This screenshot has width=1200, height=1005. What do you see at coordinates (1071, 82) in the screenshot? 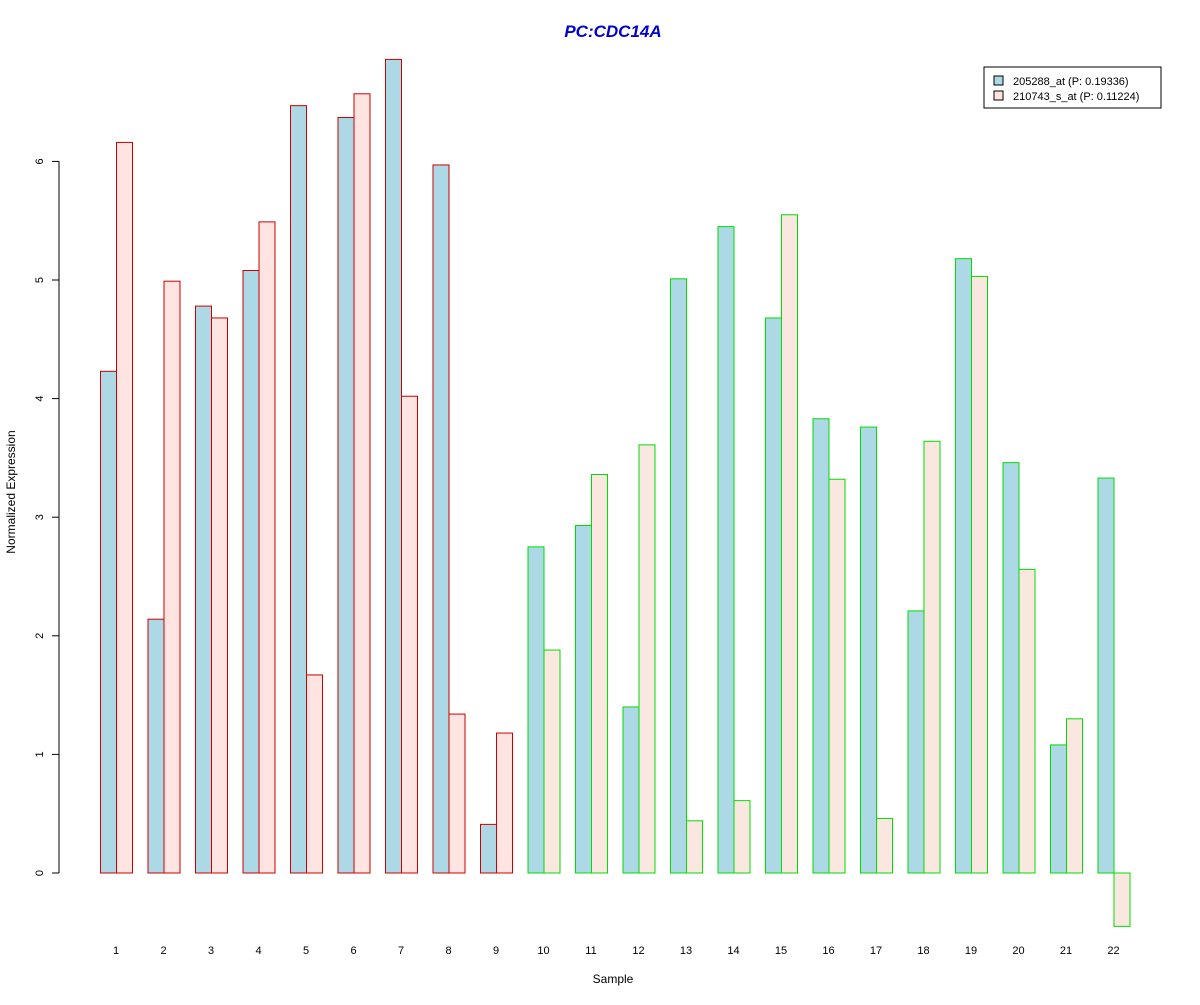
I see `legend-label-205288-at: 205288_at (P: 0.19336)` at bounding box center [1071, 82].